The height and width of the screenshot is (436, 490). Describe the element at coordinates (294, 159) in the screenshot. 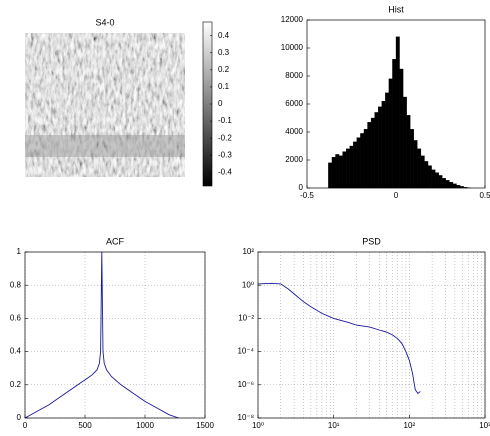

I see `y-tick-label: 2000` at that location.